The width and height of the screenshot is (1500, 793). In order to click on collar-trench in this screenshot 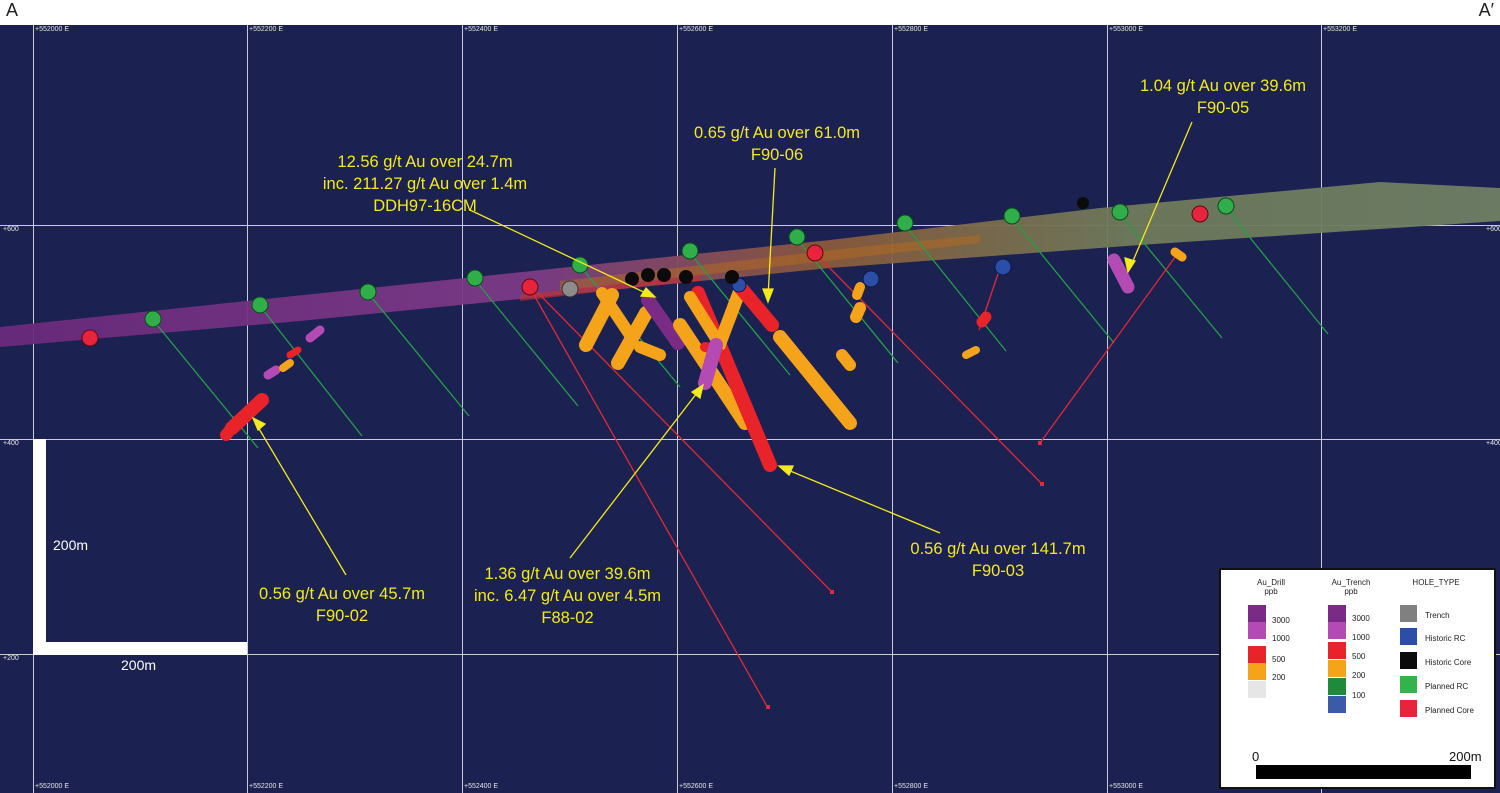, I will do `click(570, 289)`.